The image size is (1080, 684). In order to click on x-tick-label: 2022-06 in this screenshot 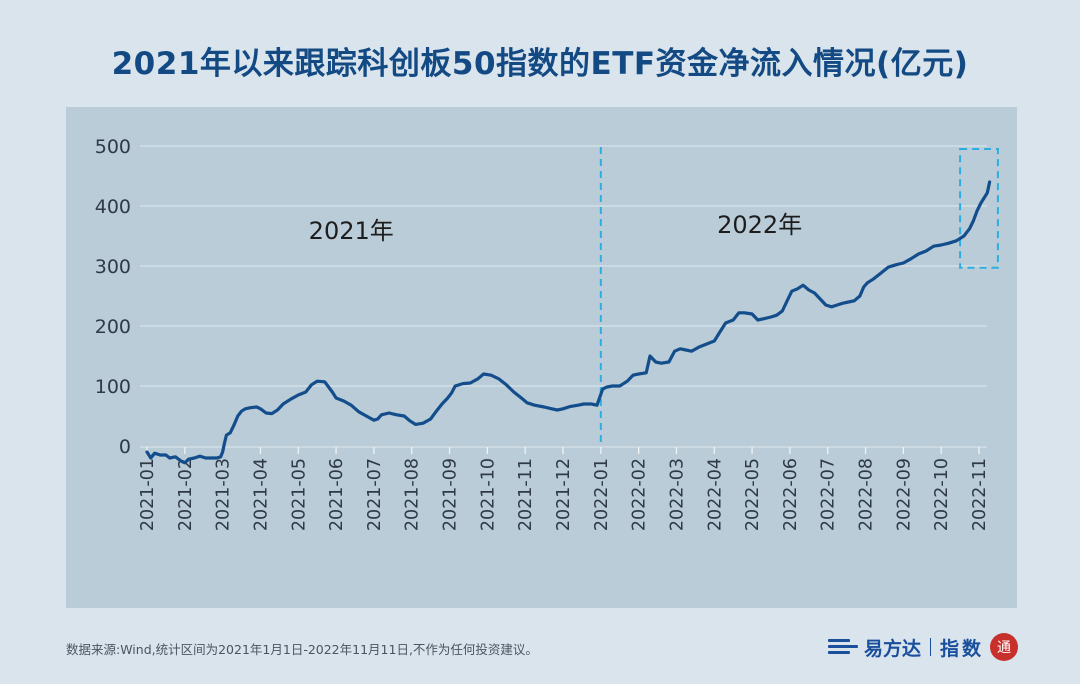, I will do `click(791, 494)`.